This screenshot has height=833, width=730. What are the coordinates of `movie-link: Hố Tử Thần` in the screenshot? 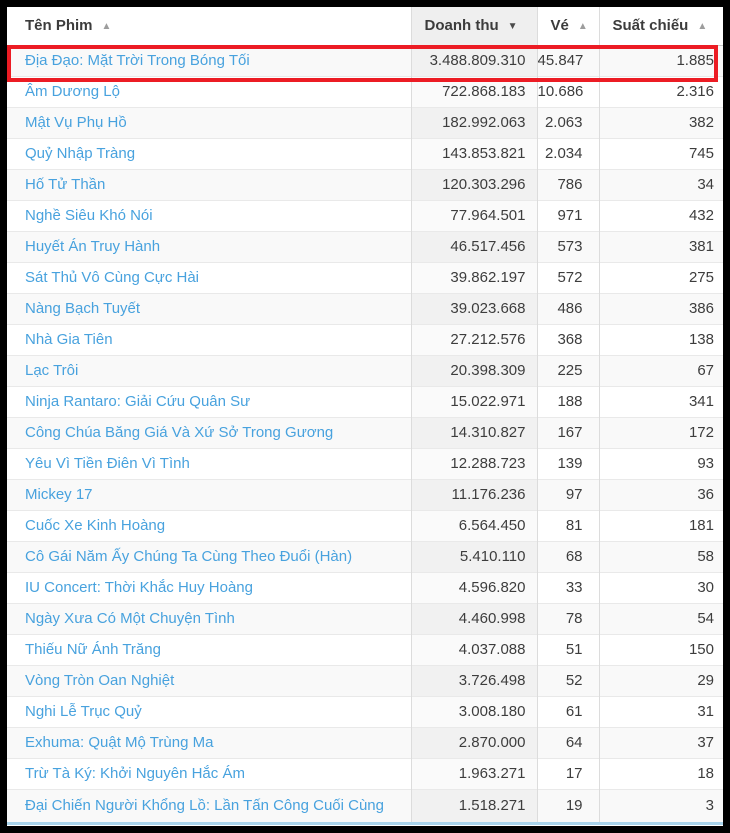 It's located at (209, 184).